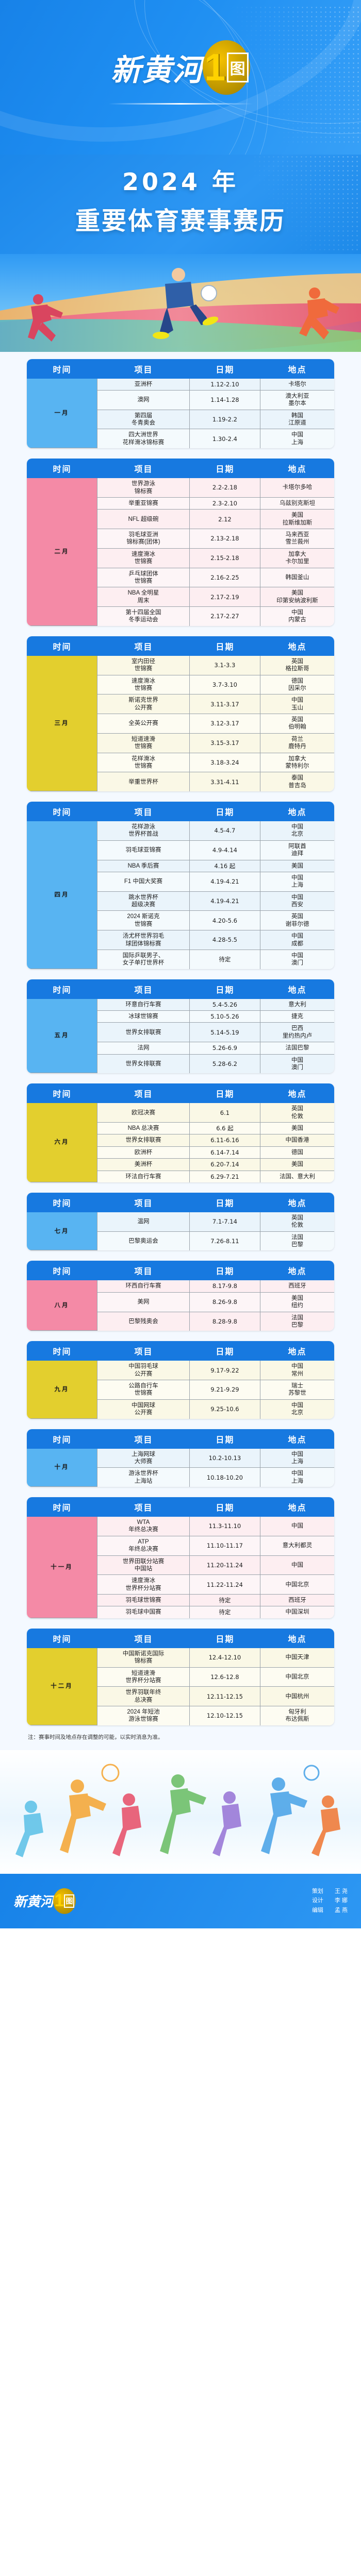 The height and width of the screenshot is (2576, 361). I want to click on table-row: 中国网球 公开赛 9.25-10.6 中国 北京, so click(180, 1409).